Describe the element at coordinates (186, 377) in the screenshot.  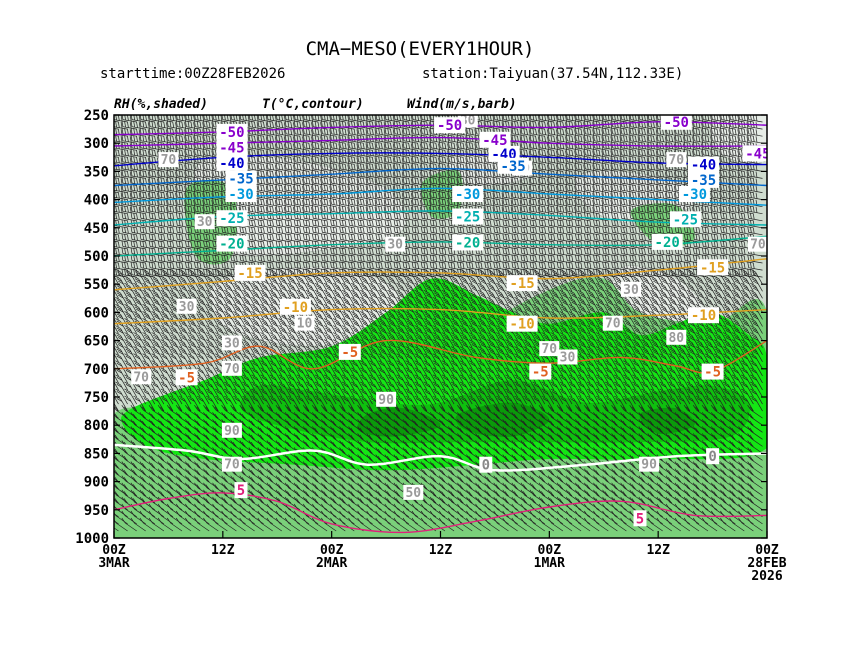
I see `contour-label-bg` at that location.